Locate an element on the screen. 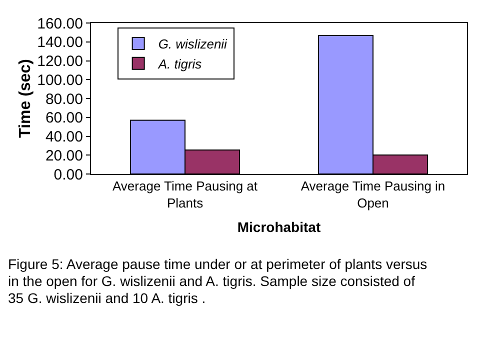  y-tick-label: 160.00 is located at coordinates (60, 23).